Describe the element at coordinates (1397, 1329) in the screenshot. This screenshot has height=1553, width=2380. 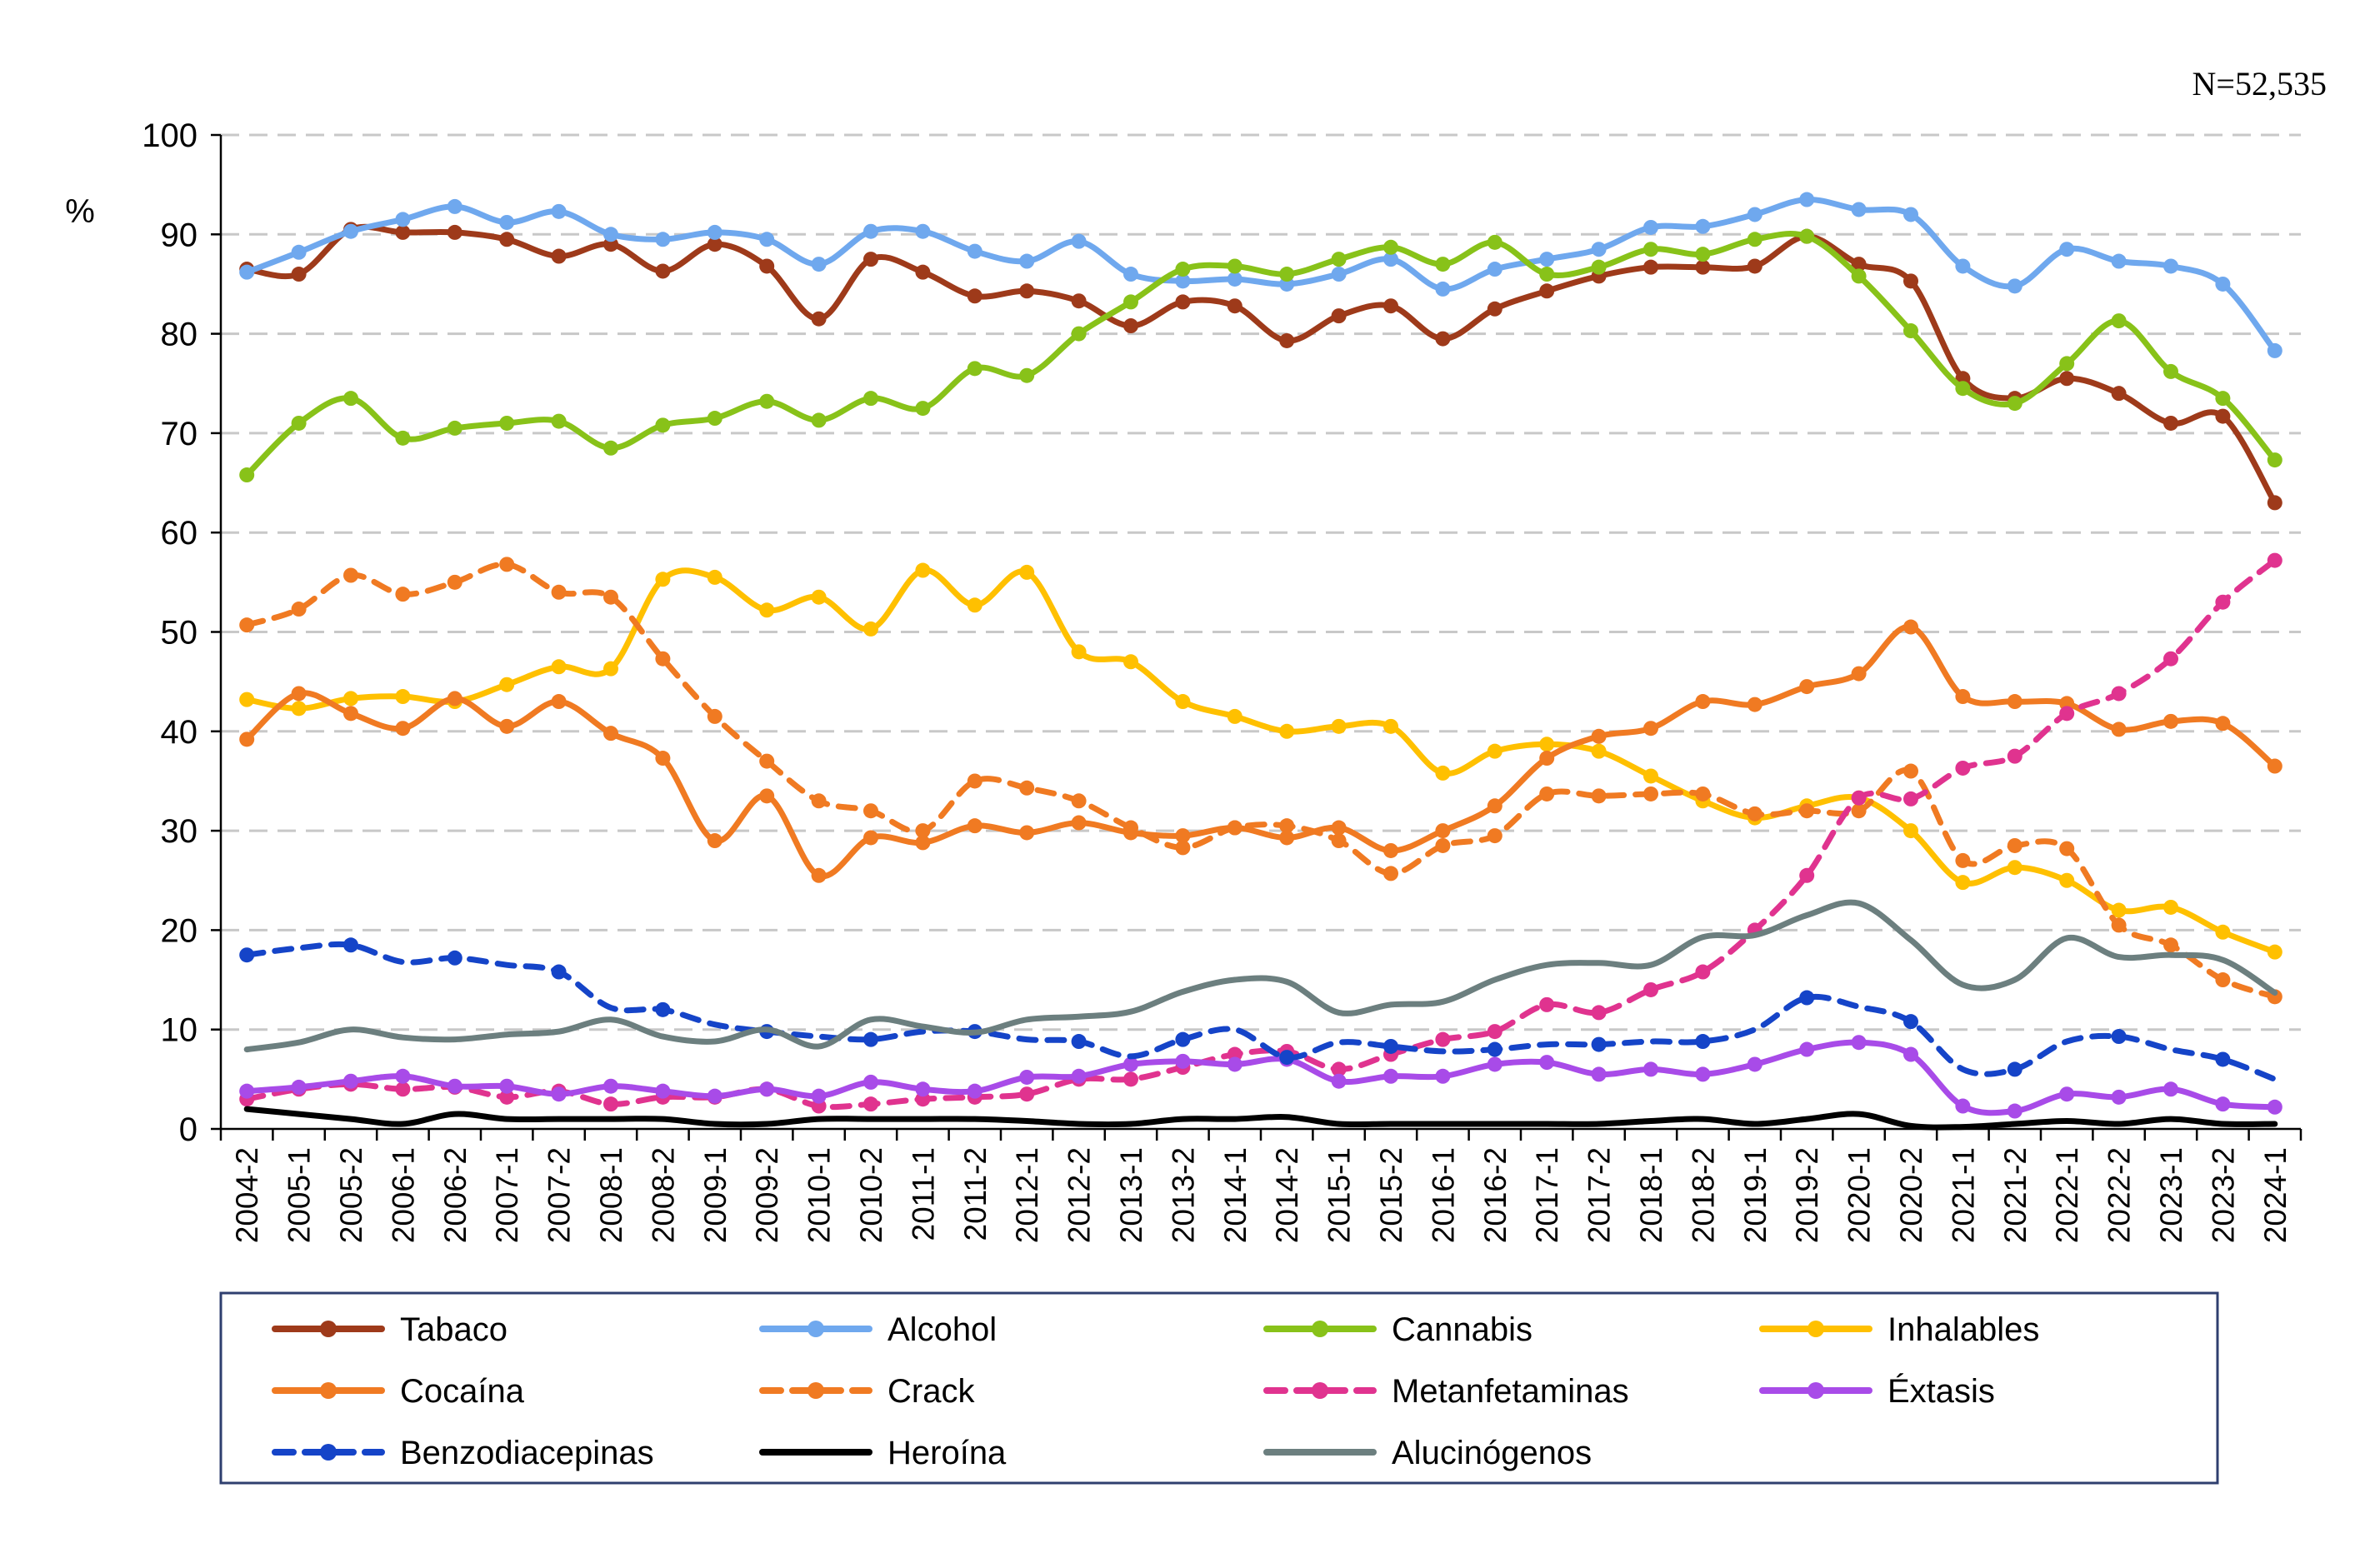
I see `legend-item-cannabis: Cannabis` at that location.